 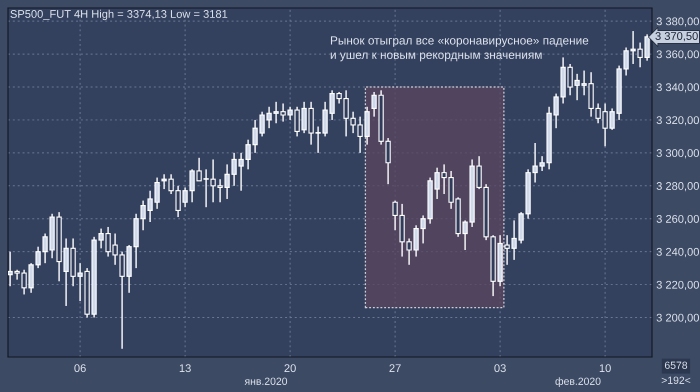 What do you see at coordinates (500, 368) in the screenshot?
I see `x-tick-label: 03` at bounding box center [500, 368].